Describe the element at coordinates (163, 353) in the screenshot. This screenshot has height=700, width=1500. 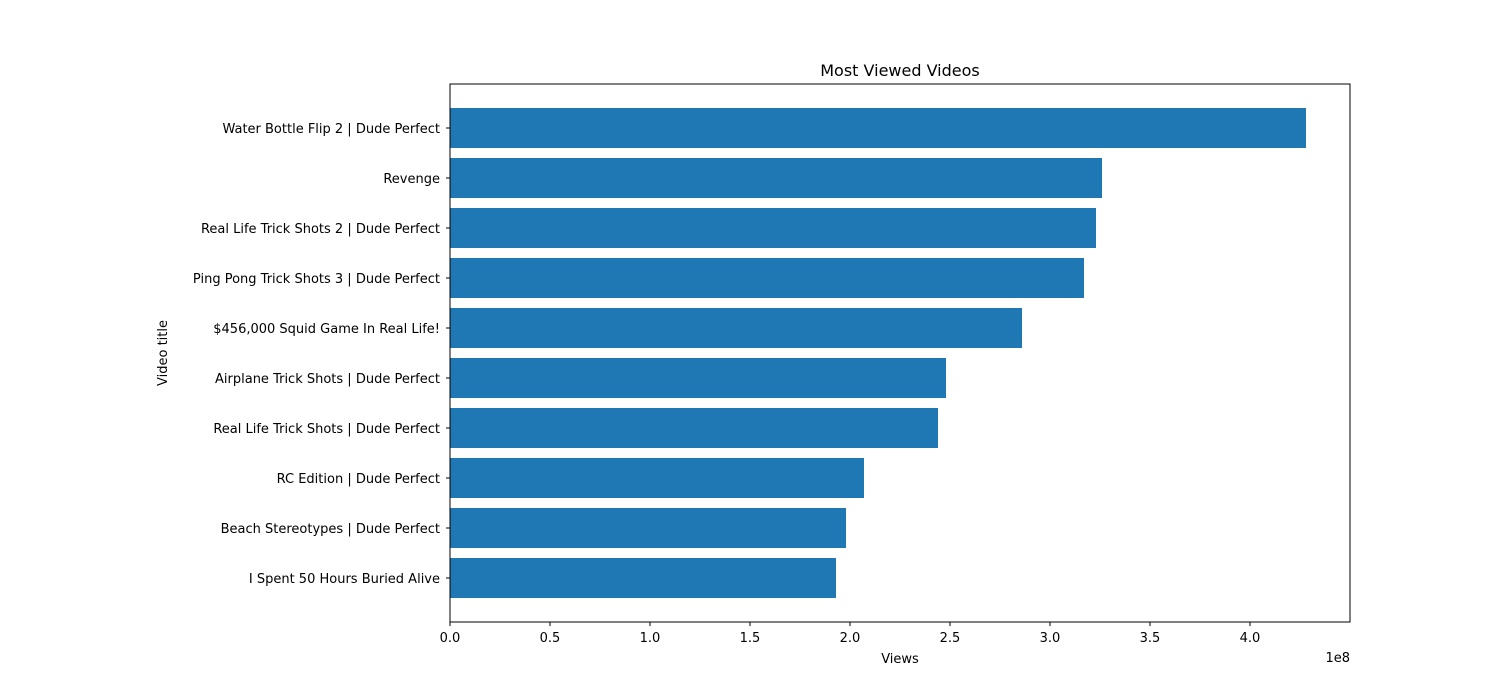
I see `y-axis-label: Video title` at that location.